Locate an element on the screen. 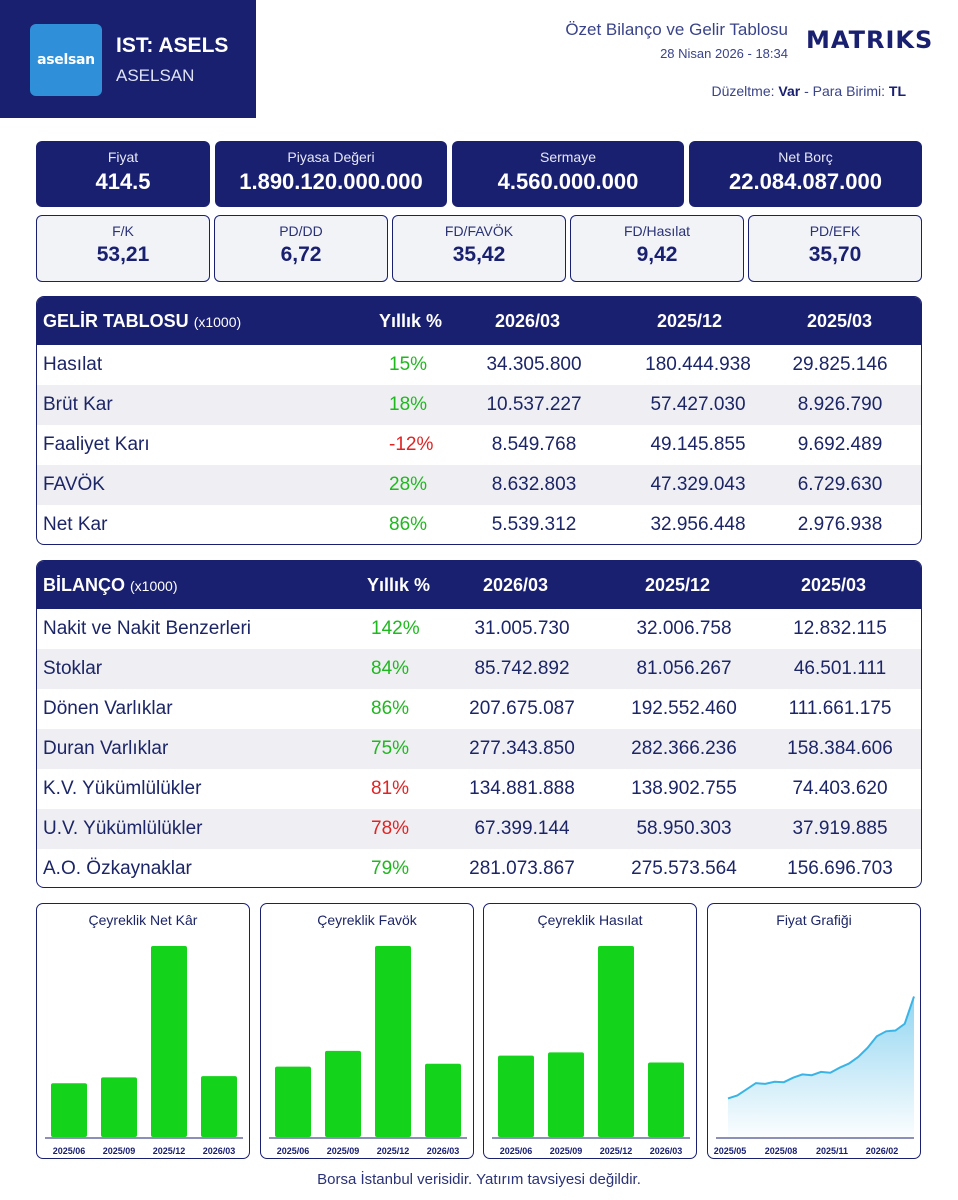 This screenshot has height=1200, width=958. ratio-pd-efk: PD/EFK 35,70 is located at coordinates (835, 248).